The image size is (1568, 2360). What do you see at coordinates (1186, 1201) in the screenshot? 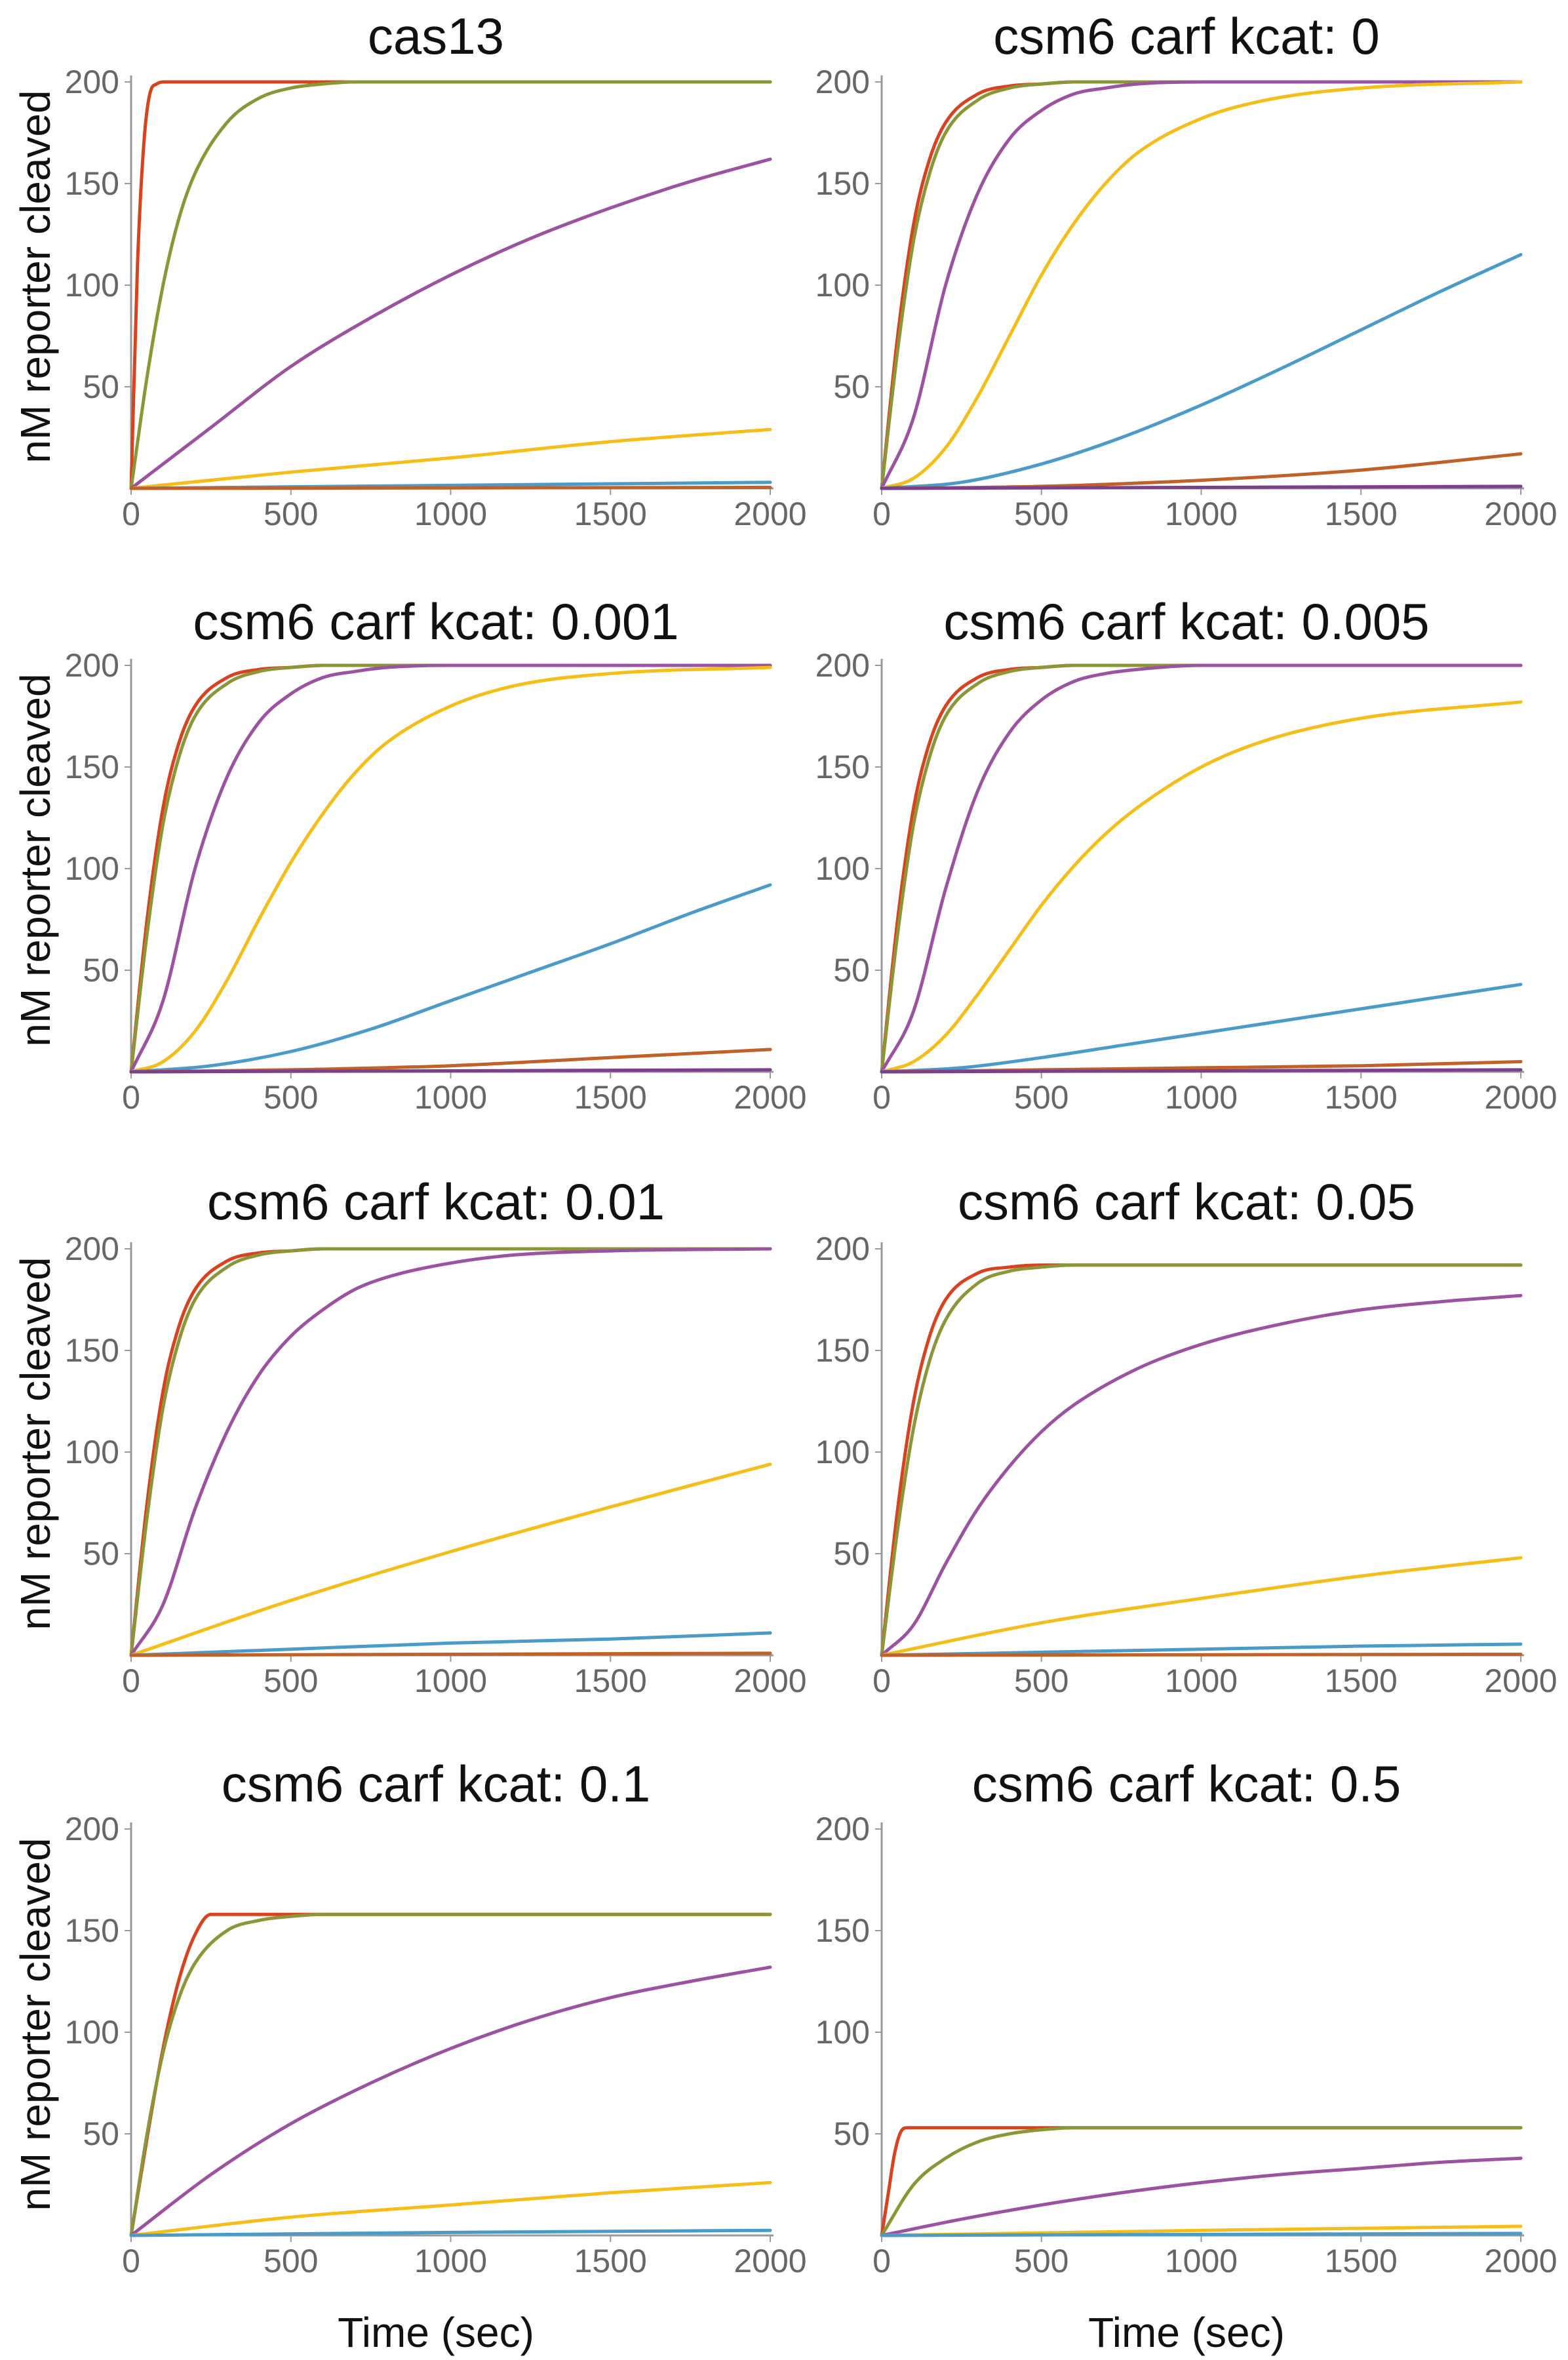
I see `panel-title: csm6 carf kcat: 0.05` at bounding box center [1186, 1201].